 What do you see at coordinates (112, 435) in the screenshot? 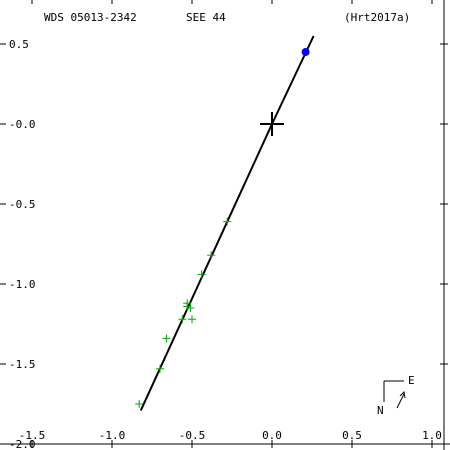
I see `x-tick-label: -1.0` at bounding box center [112, 435].